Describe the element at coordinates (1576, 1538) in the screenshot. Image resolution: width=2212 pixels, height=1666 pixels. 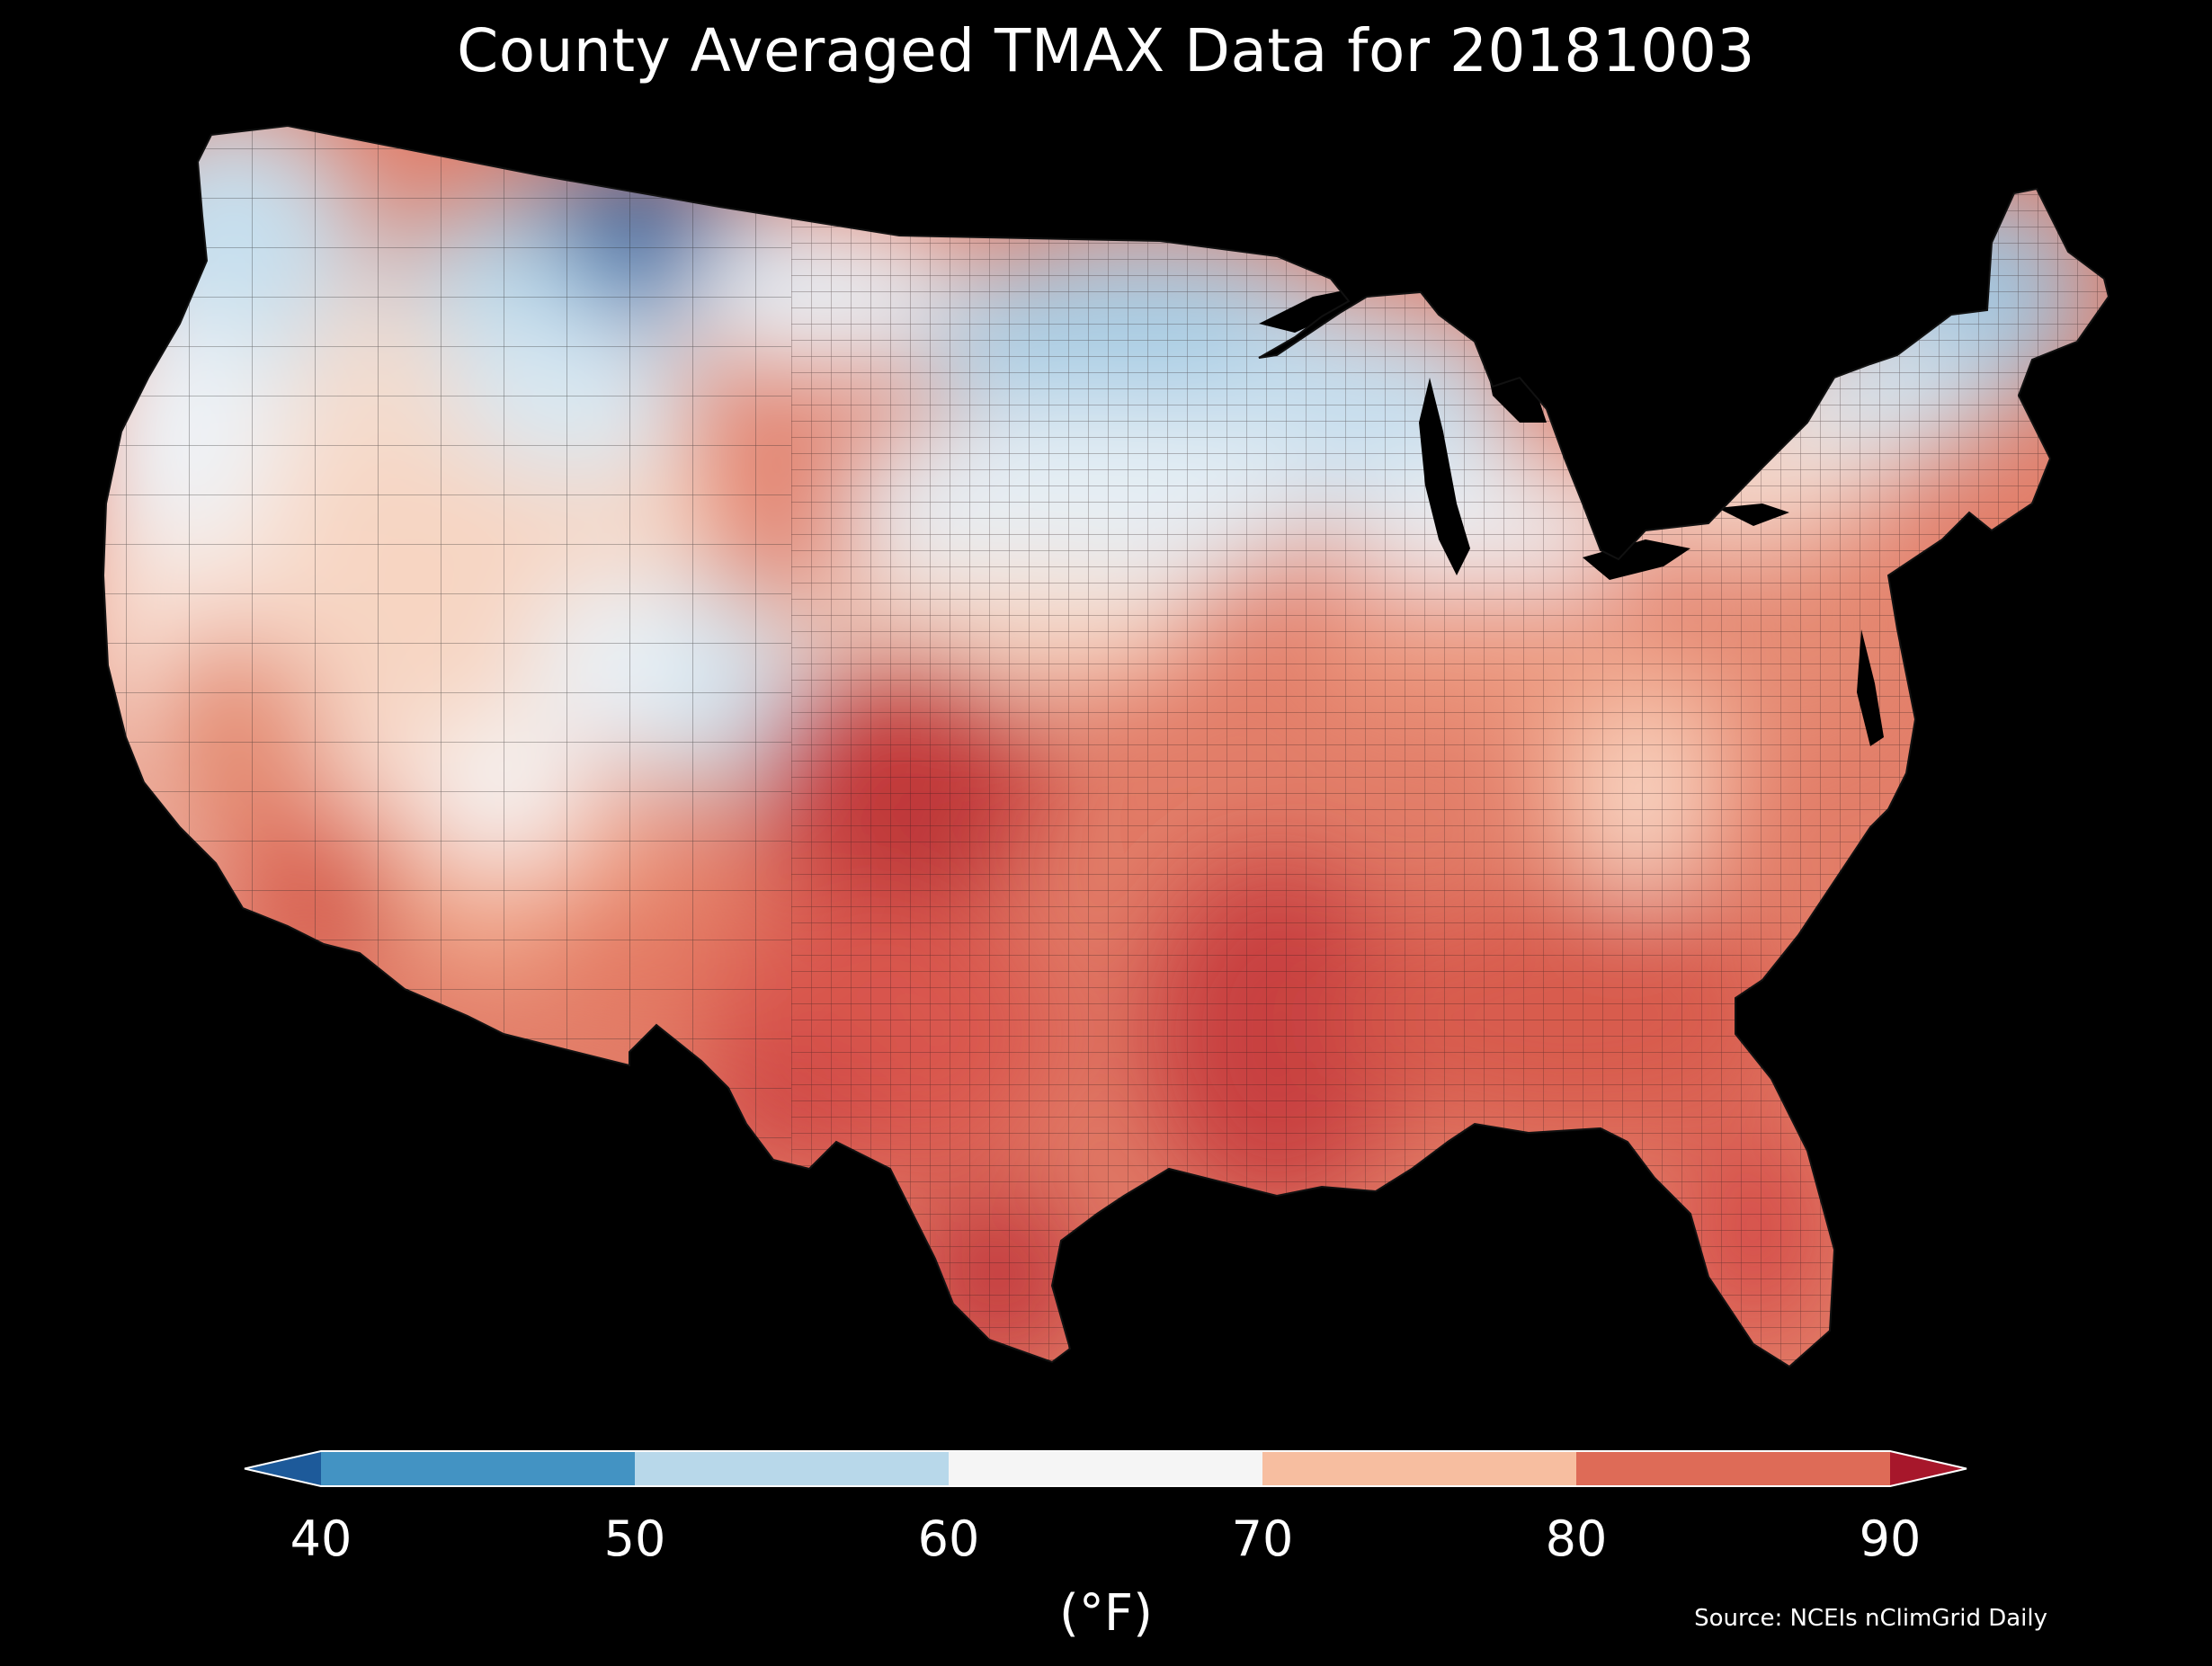
I see `colorbar-tick-80: 80` at that location.